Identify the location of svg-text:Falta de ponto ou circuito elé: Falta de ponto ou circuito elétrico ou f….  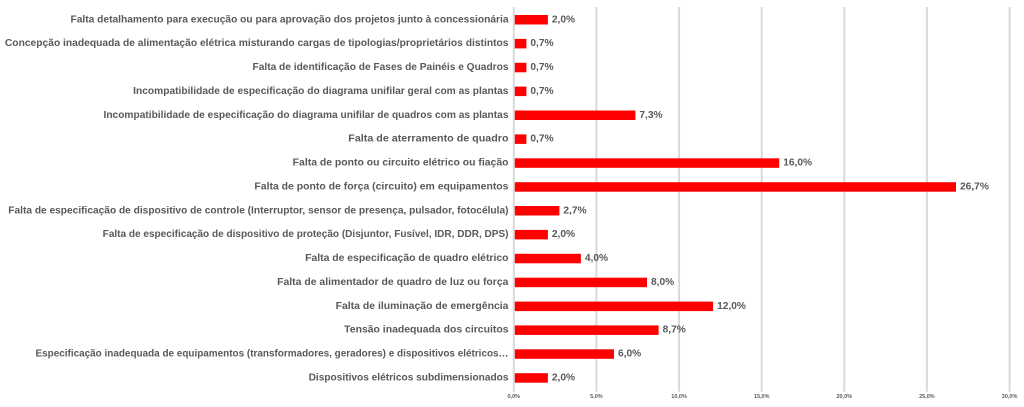
(401, 163).